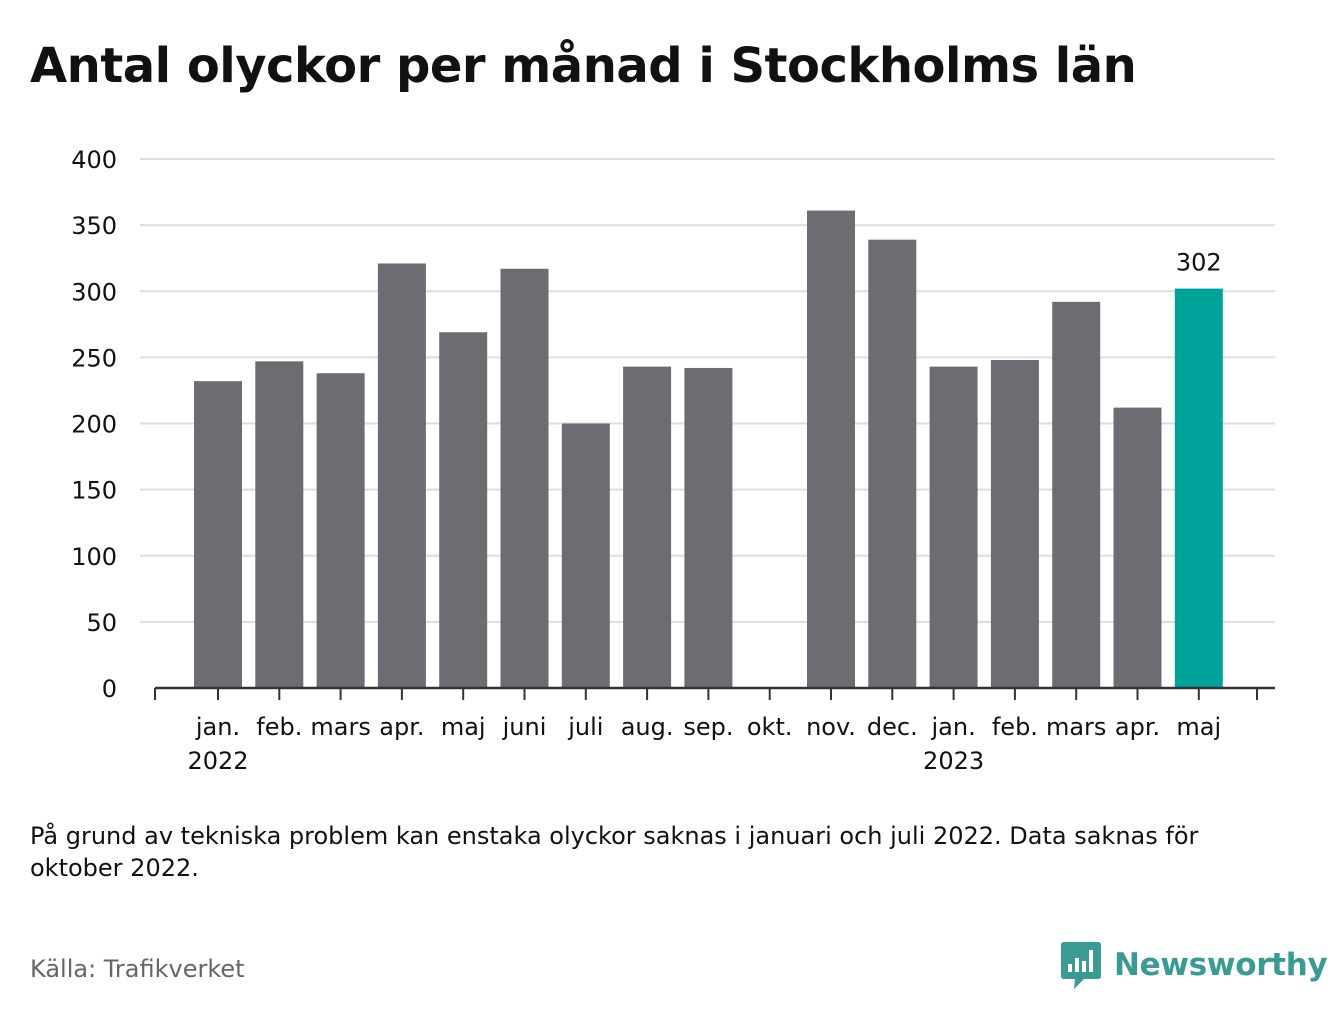  Describe the element at coordinates (109, 689) in the screenshot. I see `y-tick-label: 0` at that location.